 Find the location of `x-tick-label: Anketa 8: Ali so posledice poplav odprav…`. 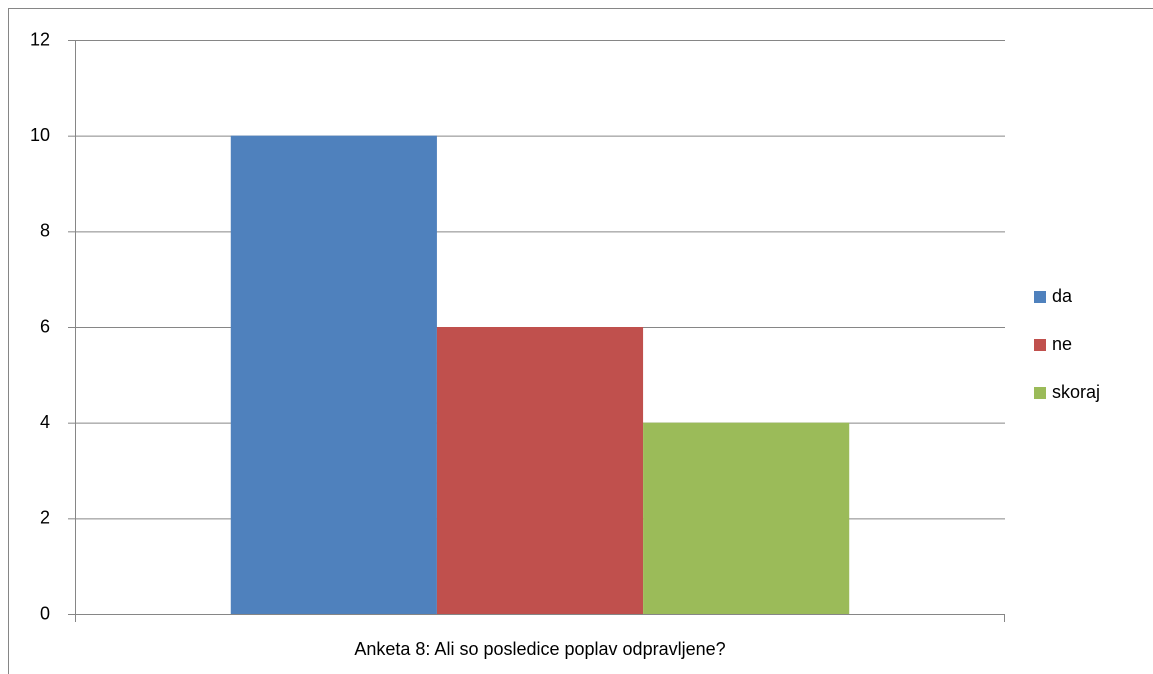

x-tick-label: Anketa 8: Ali so posledice poplav odprav… is located at coordinates (539, 649).